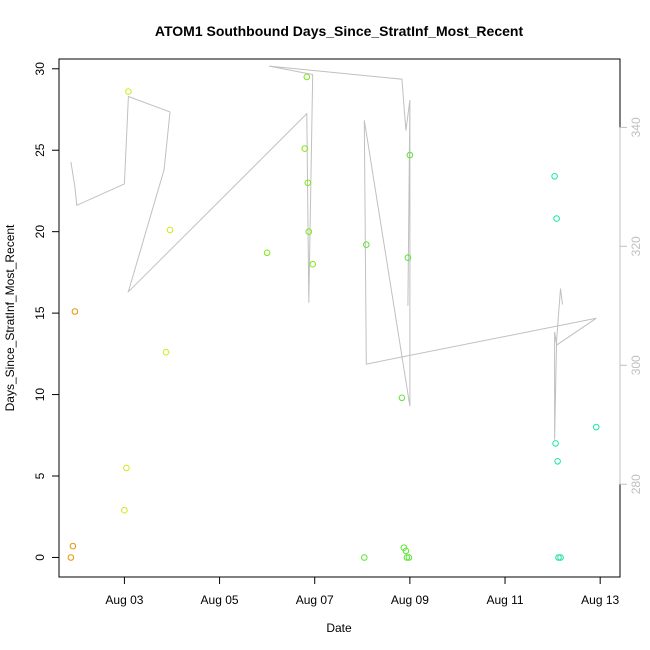 This screenshot has width=650, height=650. I want to click on y-tick-label: 15, so click(40, 313).